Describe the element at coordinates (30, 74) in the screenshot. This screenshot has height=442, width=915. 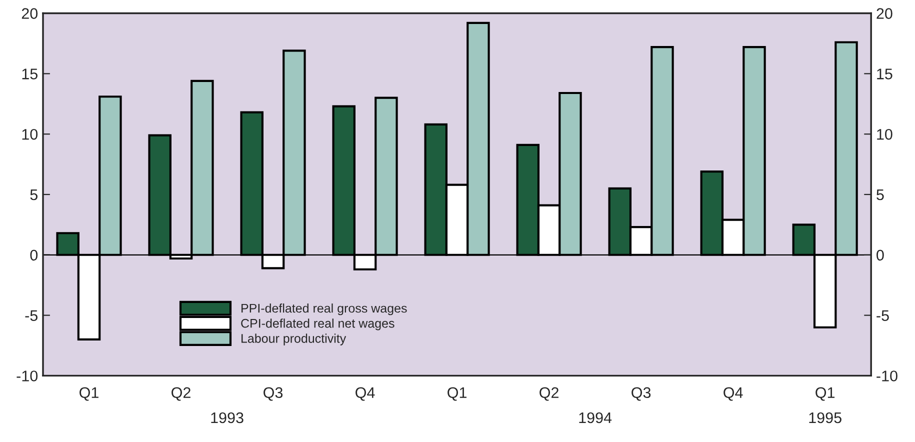
I see `y-tick-label: 15` at that location.